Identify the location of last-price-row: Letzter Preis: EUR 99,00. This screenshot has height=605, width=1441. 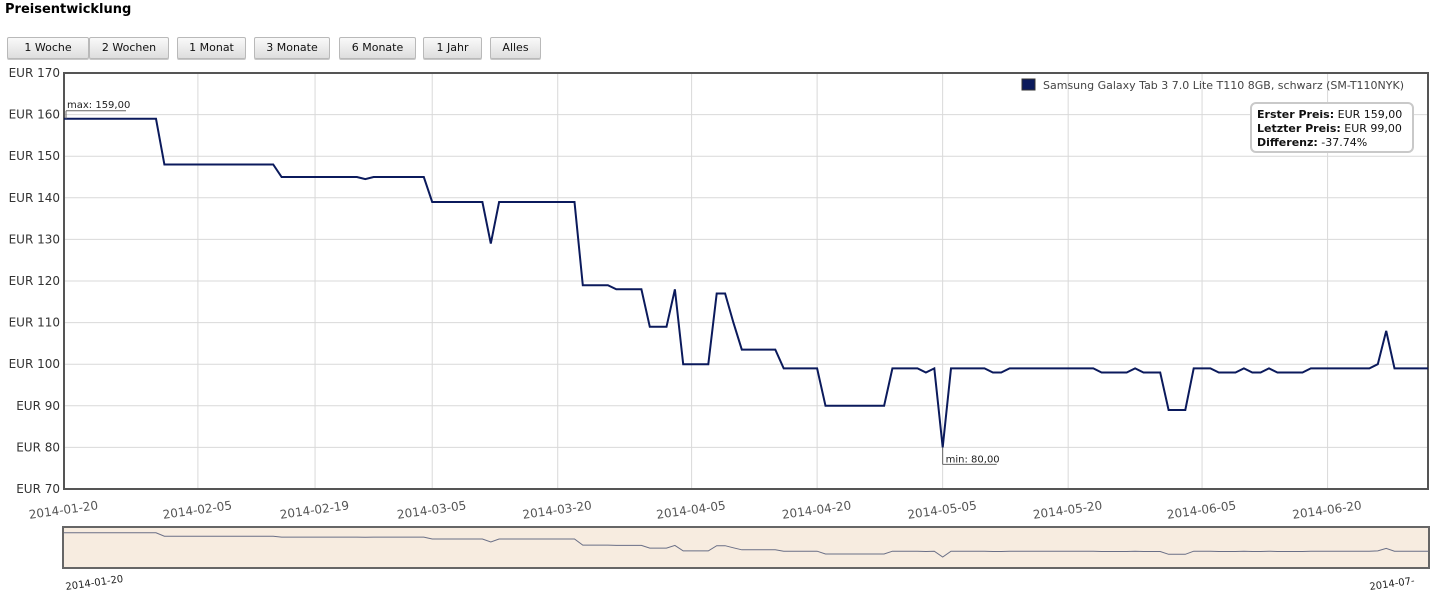
(1329, 128).